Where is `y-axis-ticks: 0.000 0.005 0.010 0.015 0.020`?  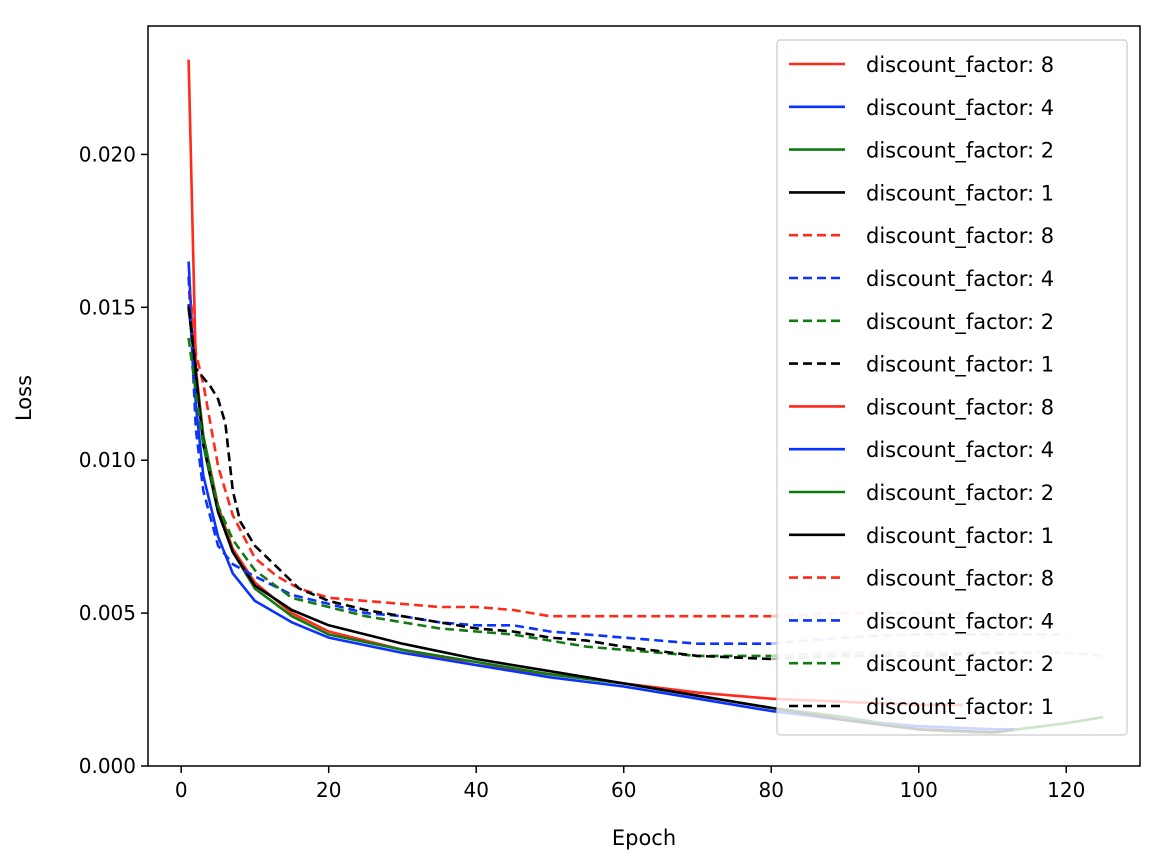 y-axis-ticks: 0.000 0.005 0.010 0.015 0.020 is located at coordinates (113, 460).